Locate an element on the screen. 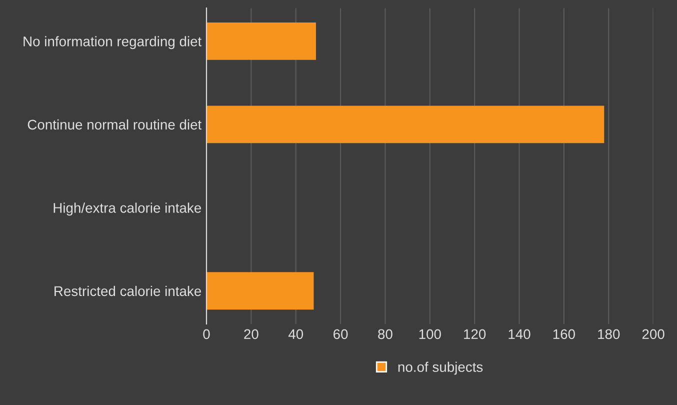  y-tick-label: Continue normal routine diet is located at coordinates (115, 124).